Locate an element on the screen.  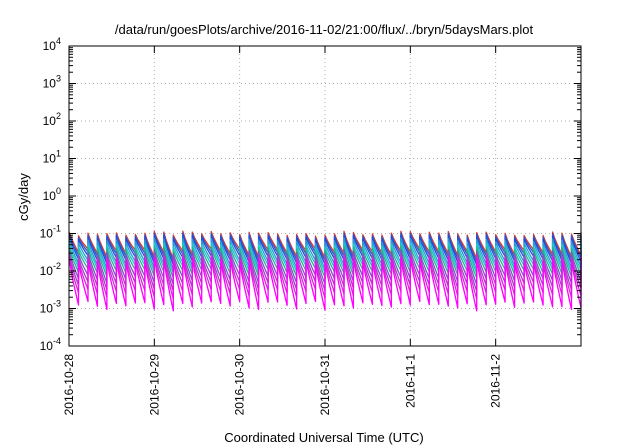
y-tick-label: 10⁻¹ is located at coordinates (50, 232).